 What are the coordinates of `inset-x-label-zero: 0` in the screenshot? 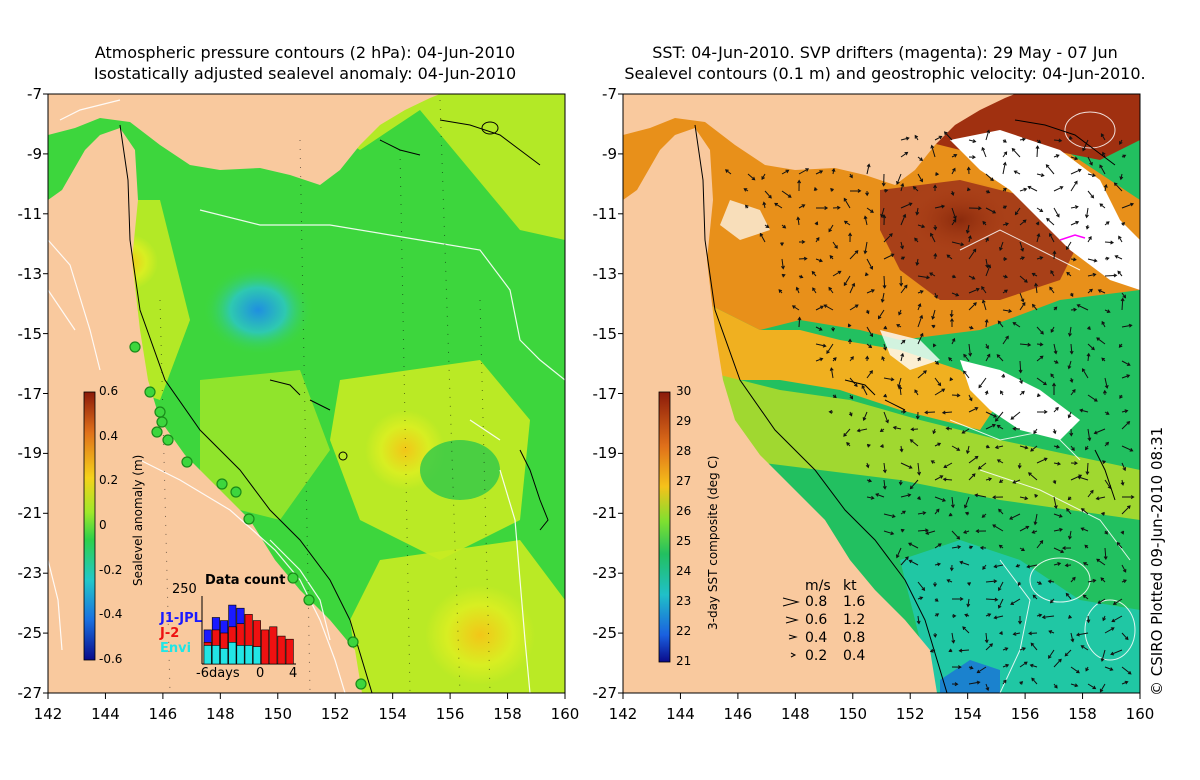 It's located at (260, 673).